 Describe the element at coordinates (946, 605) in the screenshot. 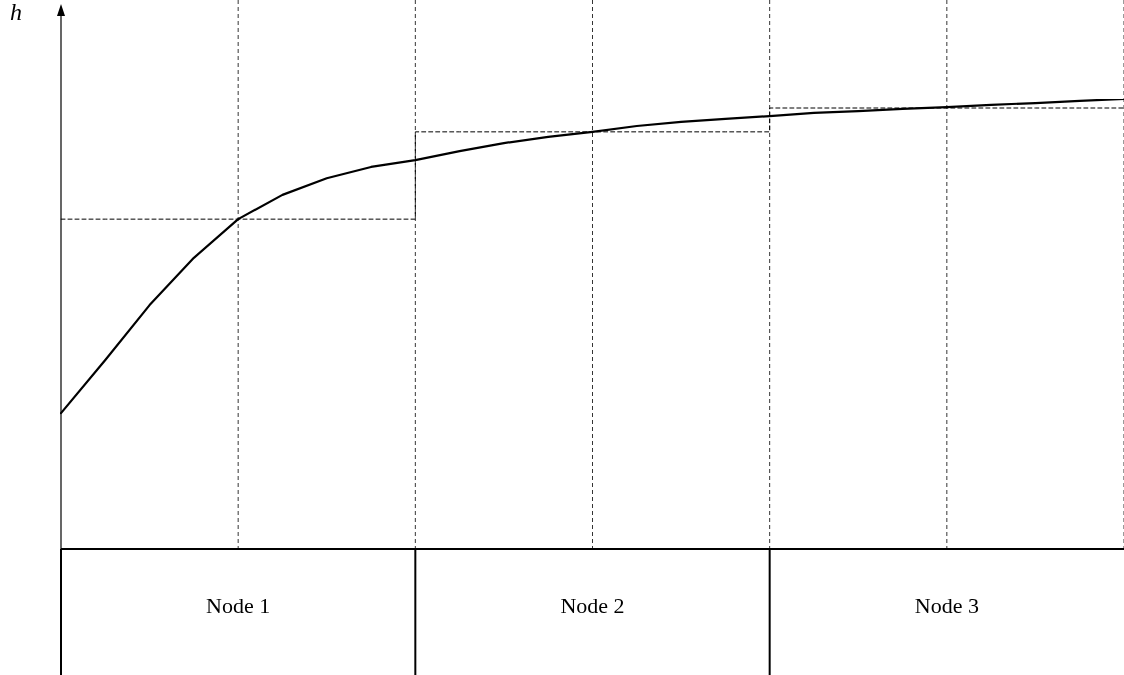

I see `text: Node 3` at that location.